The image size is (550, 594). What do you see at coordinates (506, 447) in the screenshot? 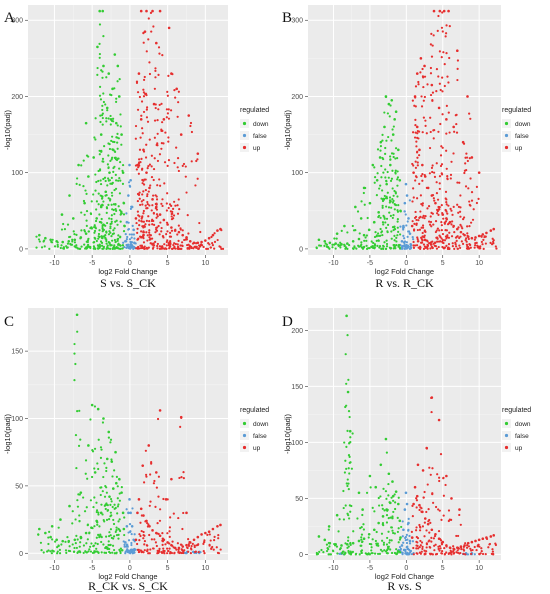
I see `legend-key-up` at bounding box center [506, 447].